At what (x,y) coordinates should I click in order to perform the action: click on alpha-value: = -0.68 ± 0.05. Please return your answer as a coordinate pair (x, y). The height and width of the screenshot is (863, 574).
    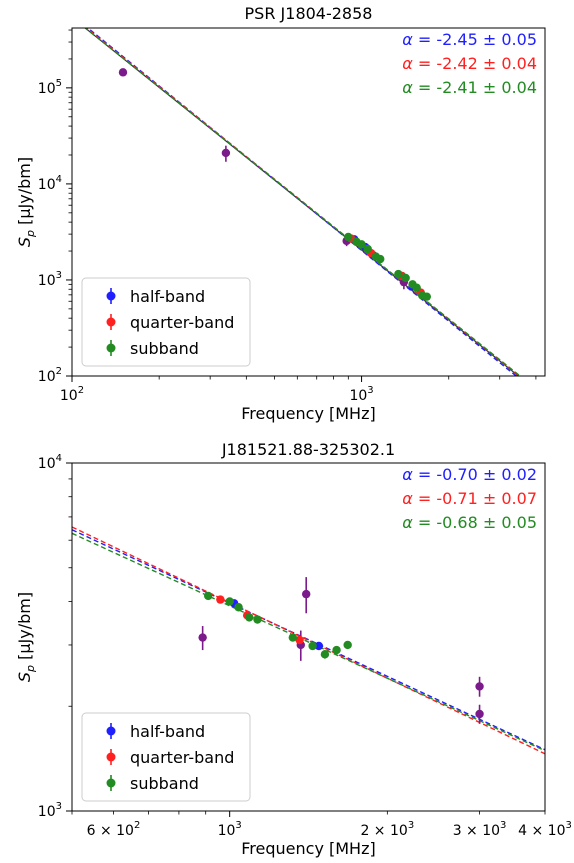
    Looking at the image, I should click on (475, 522).